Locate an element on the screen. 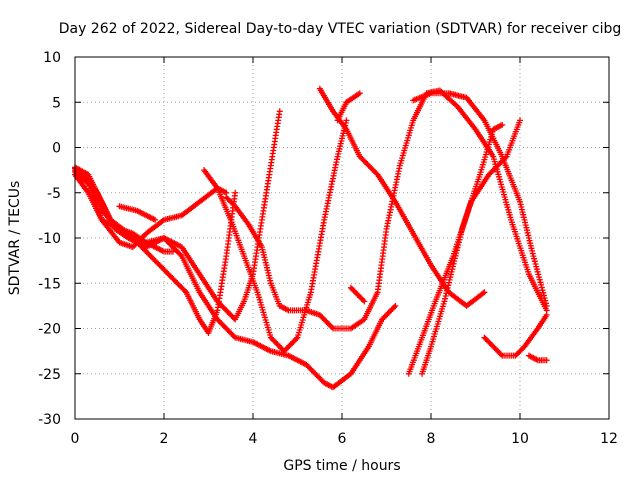 The image size is (640, 480). x-tick-labels: 0 2 4 6 8 10 12 is located at coordinates (344, 439).